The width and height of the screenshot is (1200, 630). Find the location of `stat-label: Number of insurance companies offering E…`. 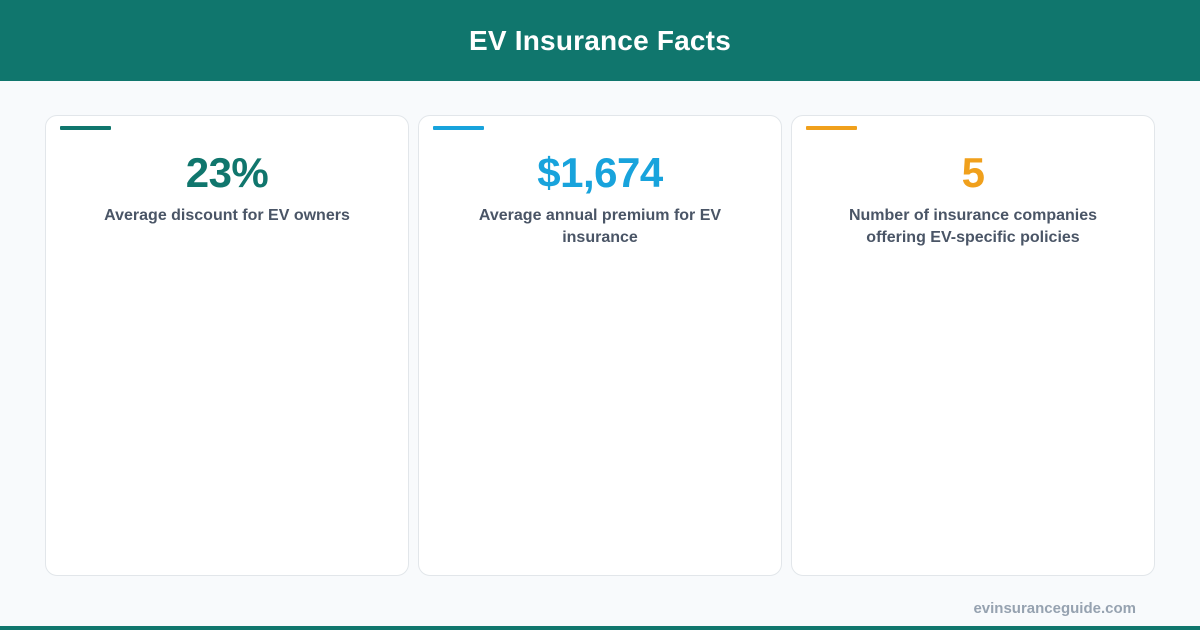

stat-label: Number of insurance companies offering E… is located at coordinates (973, 226).